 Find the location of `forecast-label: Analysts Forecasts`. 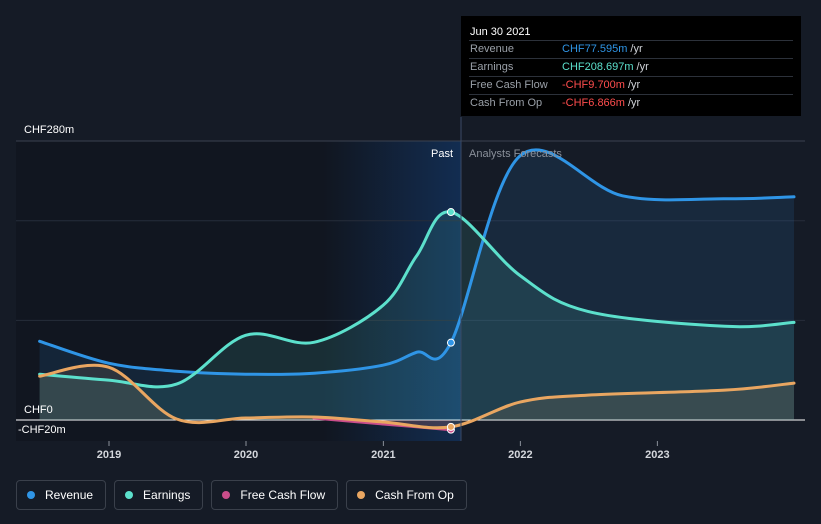

forecast-label: Analysts Forecasts is located at coordinates (515, 154).